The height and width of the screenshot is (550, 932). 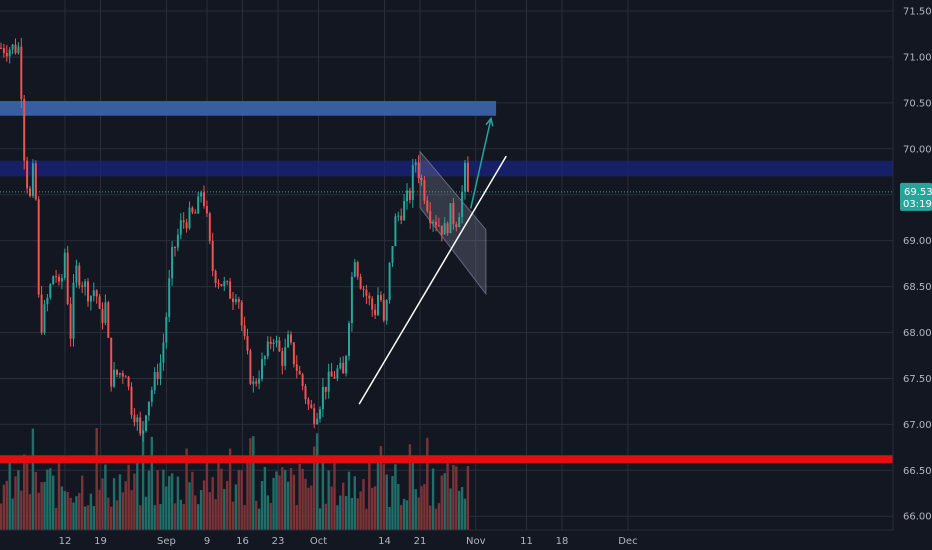 I want to click on x-tick-label: 19, so click(x=100, y=541).